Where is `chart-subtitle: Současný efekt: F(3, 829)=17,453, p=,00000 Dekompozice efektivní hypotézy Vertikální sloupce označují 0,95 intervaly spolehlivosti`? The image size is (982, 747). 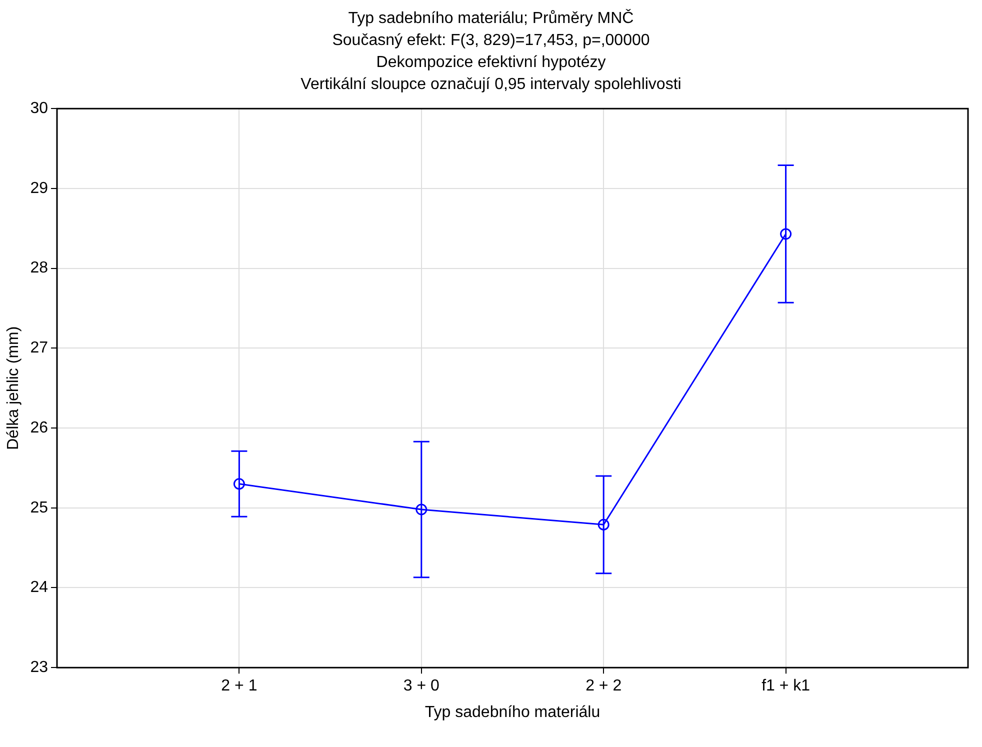 chart-subtitle: Současný efekt: F(3, 829)=17,453, p=,00000 Dekompozice efektivní hypotézy Vertikální sloupce označují 0,95 intervaly spolehlivosti is located at coordinates (491, 63).